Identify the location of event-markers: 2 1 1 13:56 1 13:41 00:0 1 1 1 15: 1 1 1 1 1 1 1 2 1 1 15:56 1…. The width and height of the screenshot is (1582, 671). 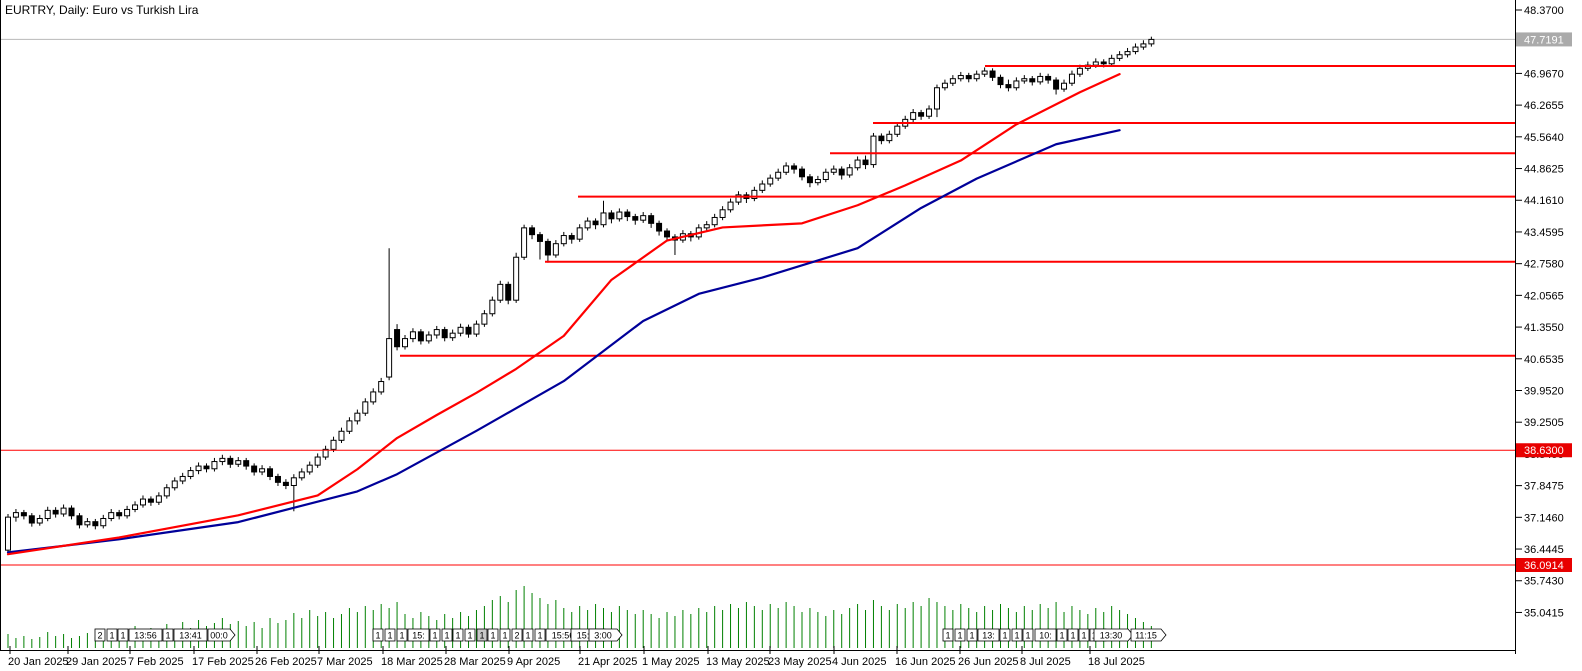
(630, 635).